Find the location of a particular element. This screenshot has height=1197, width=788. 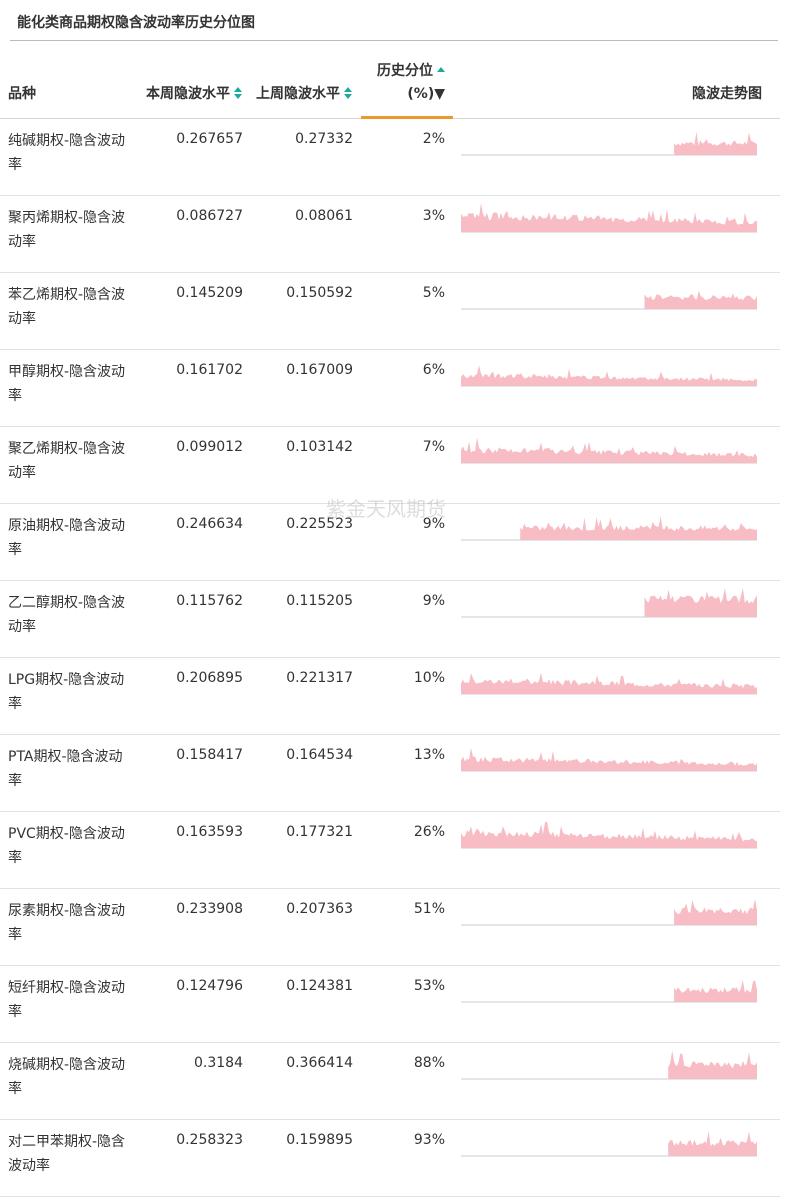

row-percentile: 88% is located at coordinates (407, 1081).